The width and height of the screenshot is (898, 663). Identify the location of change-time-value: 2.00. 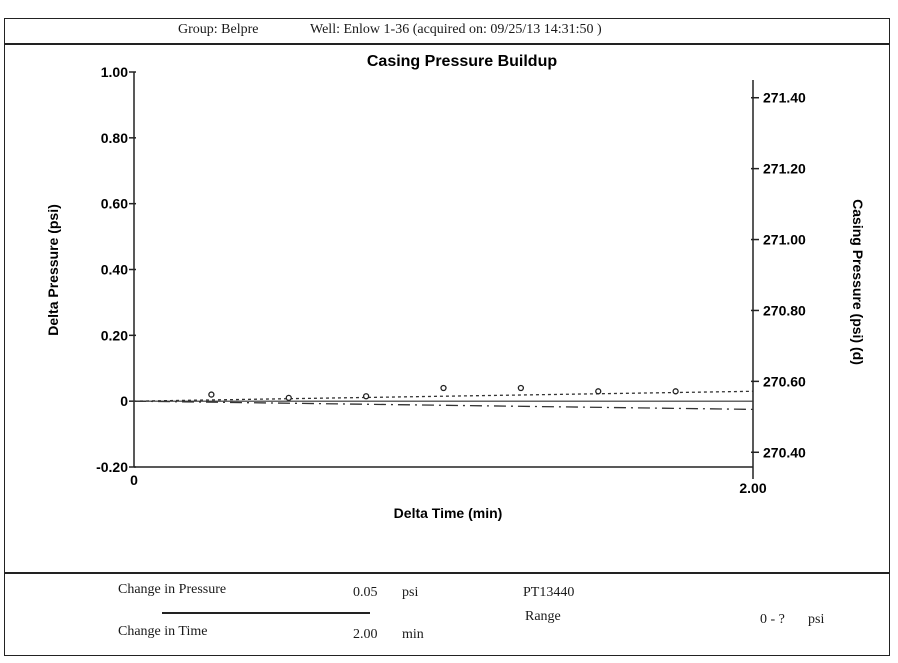
(365, 634).